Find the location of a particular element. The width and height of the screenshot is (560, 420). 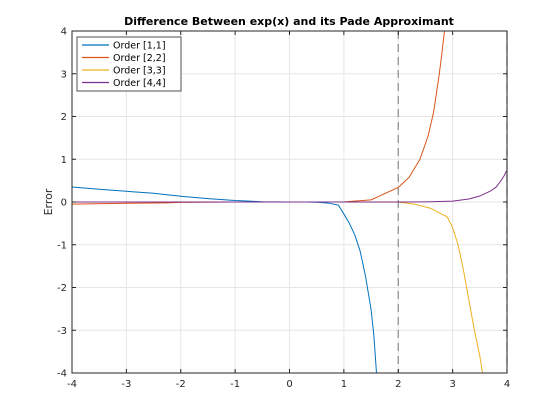

y-tick-label: -4 is located at coordinates (62, 374).